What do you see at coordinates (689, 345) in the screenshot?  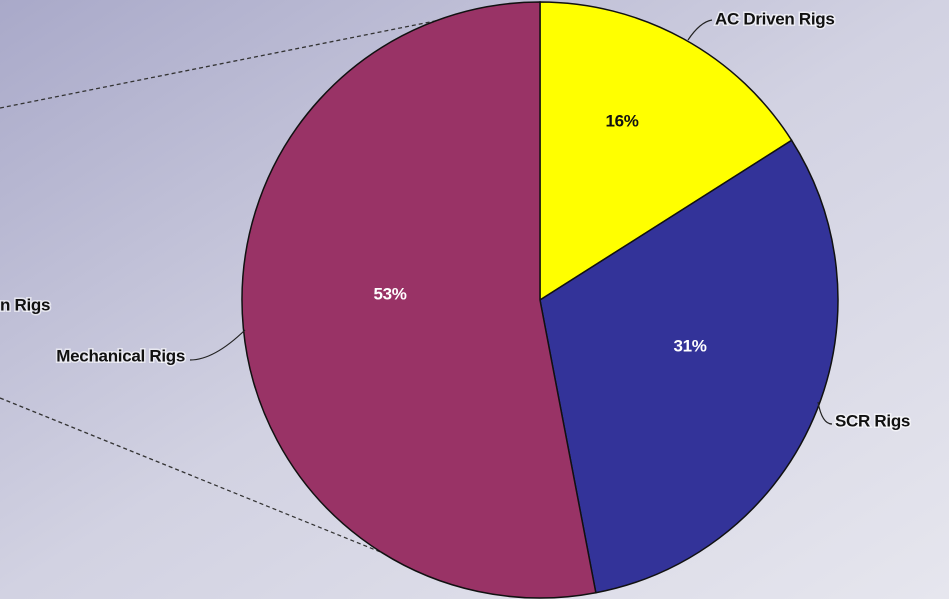 I see `value-label: 31%` at bounding box center [689, 345].